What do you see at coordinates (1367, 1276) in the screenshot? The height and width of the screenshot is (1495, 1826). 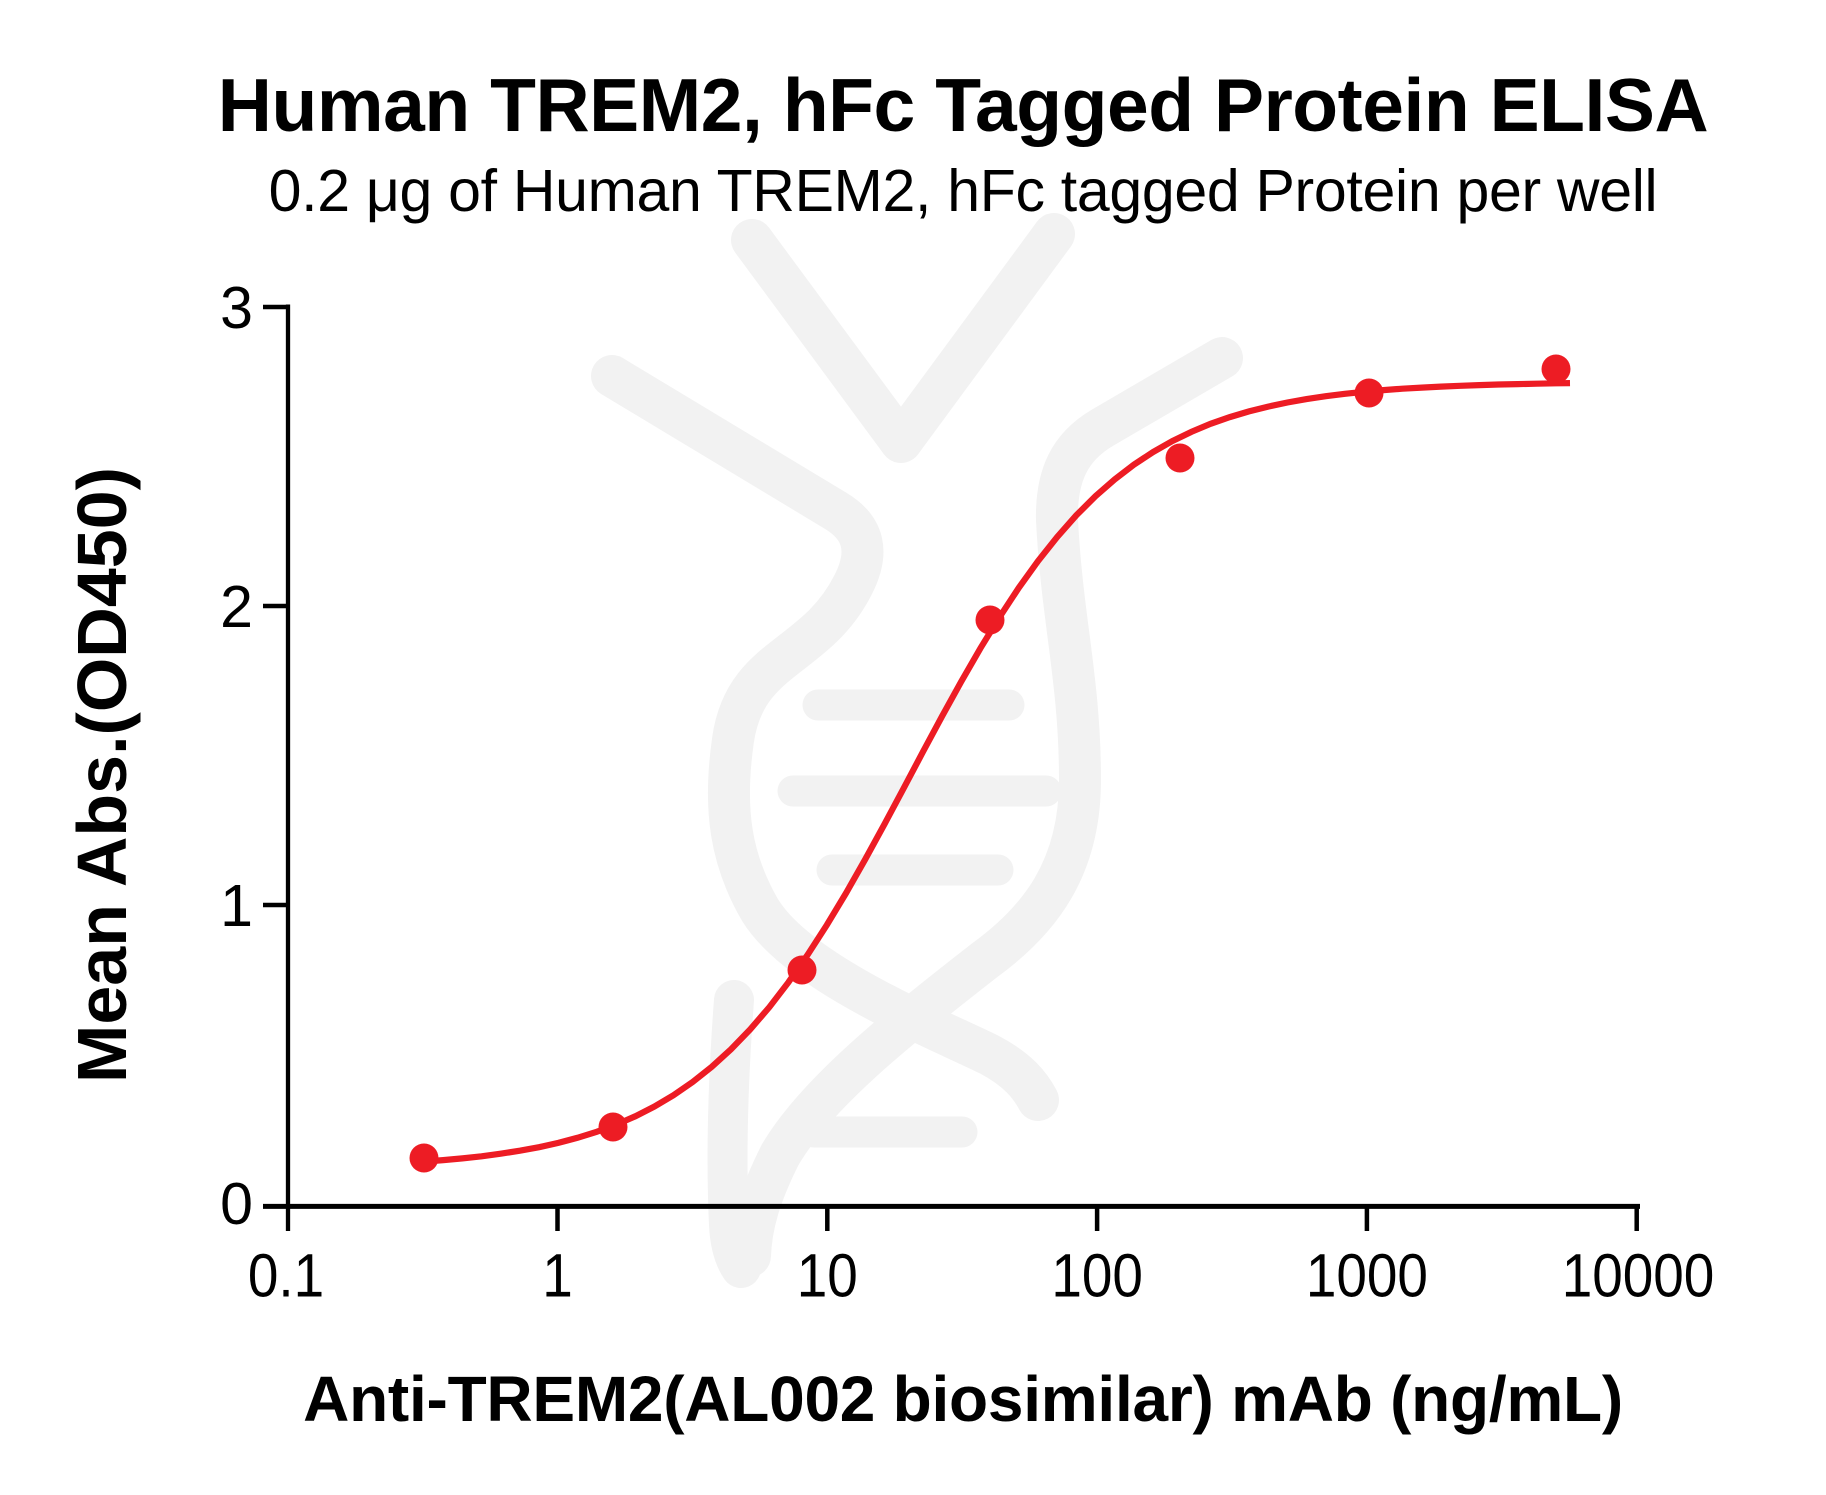 I see `svg-text: 1000` at bounding box center [1367, 1276].